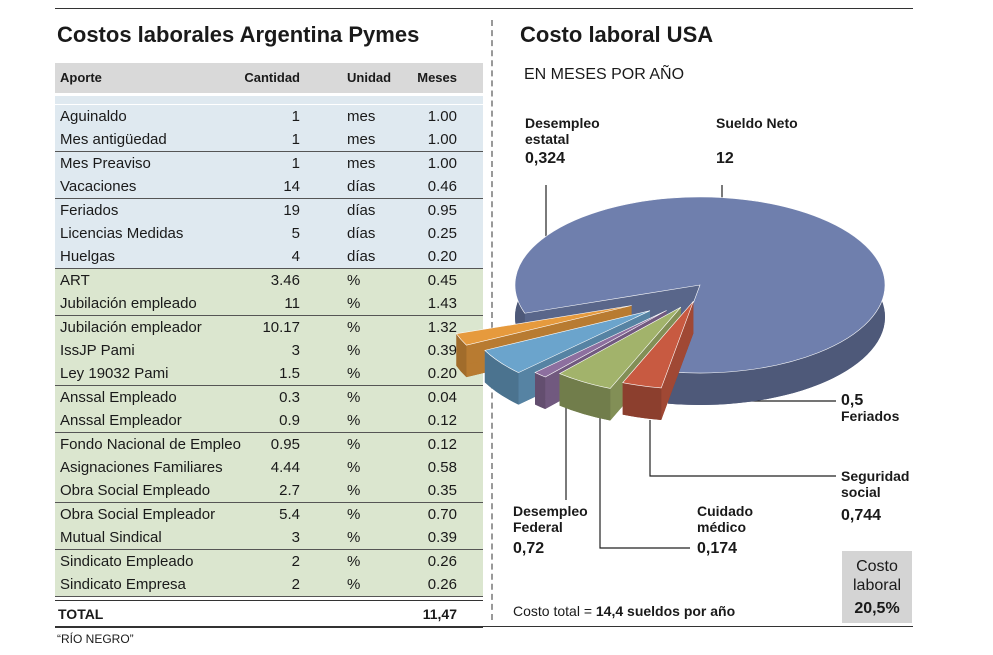 The height and width of the screenshot is (655, 993). Describe the element at coordinates (128, 304) in the screenshot. I see `table-cell: Jubilación empleado` at that location.